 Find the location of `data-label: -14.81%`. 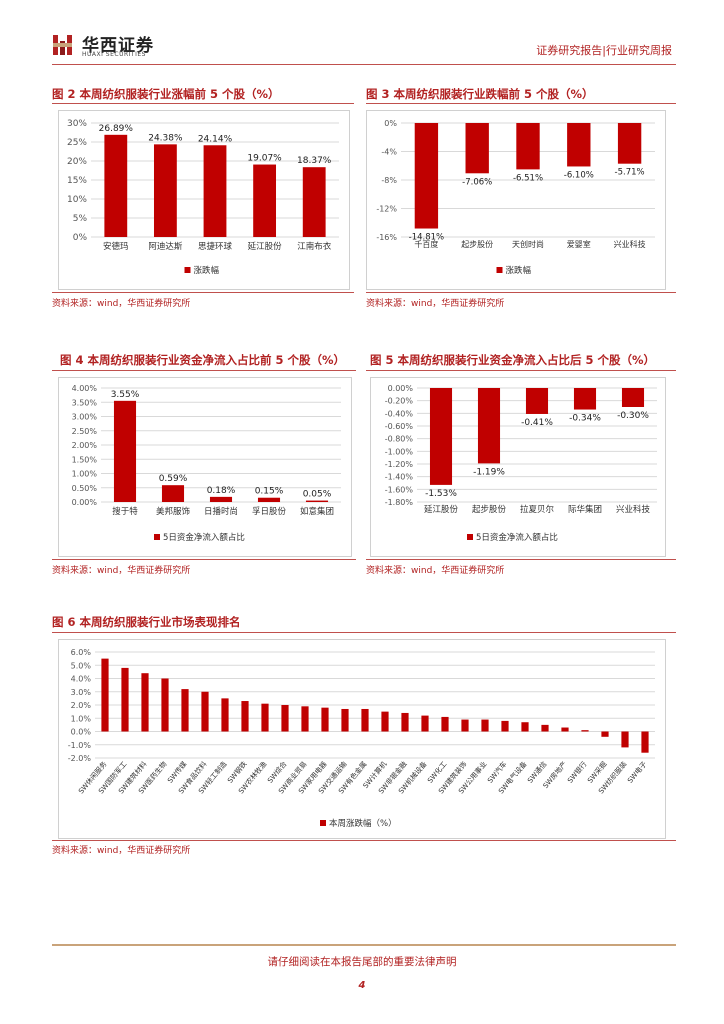

data-label: -14.81% is located at coordinates (426, 238).